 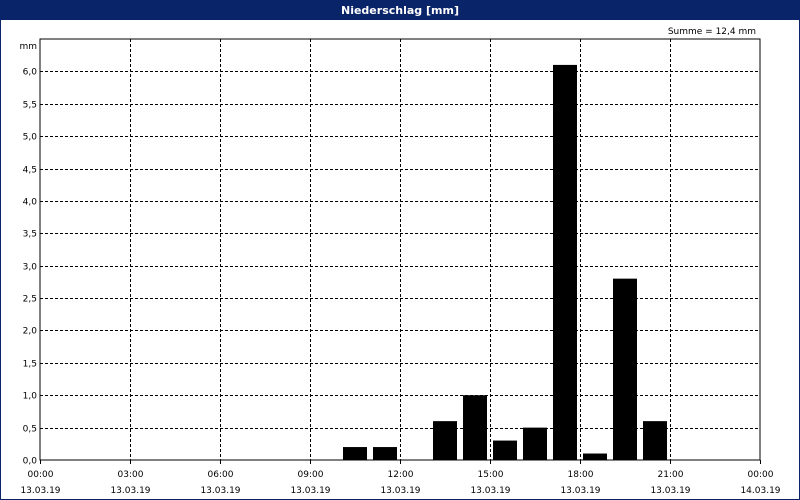 I want to click on x-tick-time-label: 15:00, so click(x=491, y=475).